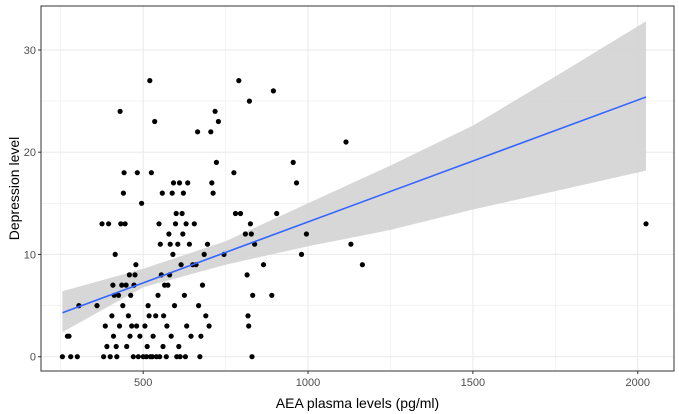 The image size is (679, 414). What do you see at coordinates (33, 358) in the screenshot?
I see `y-tick-label: 0` at bounding box center [33, 358].